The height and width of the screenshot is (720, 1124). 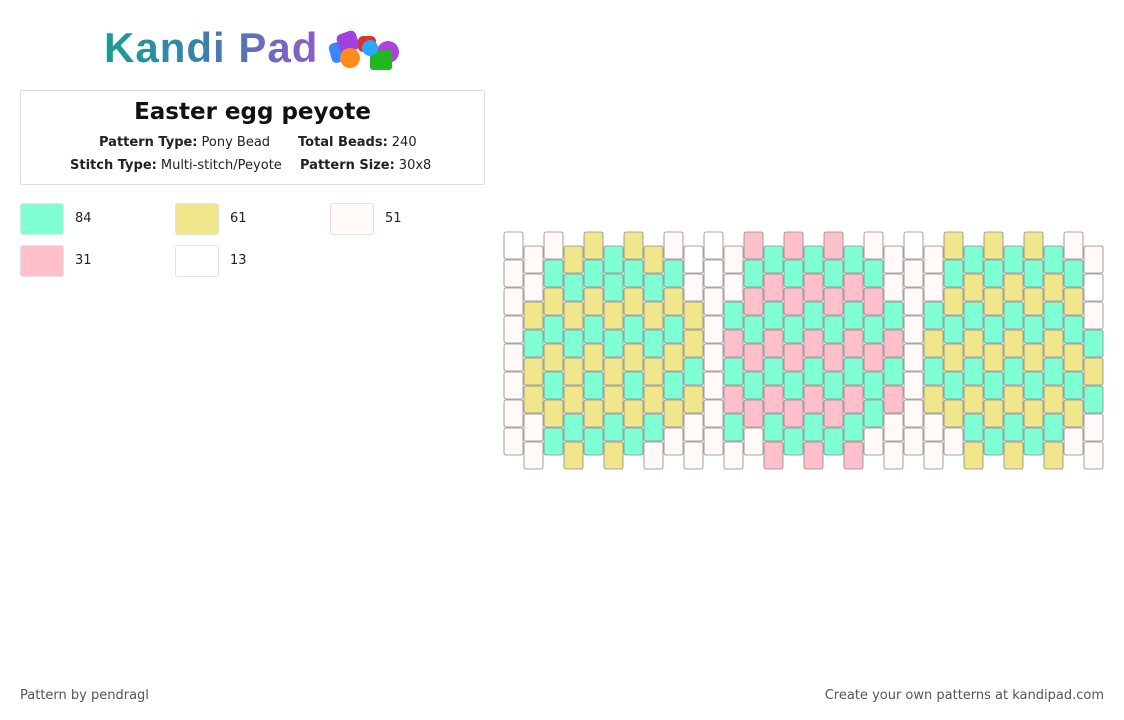 What do you see at coordinates (415, 165) in the screenshot?
I see `field-value: 30x8` at bounding box center [415, 165].